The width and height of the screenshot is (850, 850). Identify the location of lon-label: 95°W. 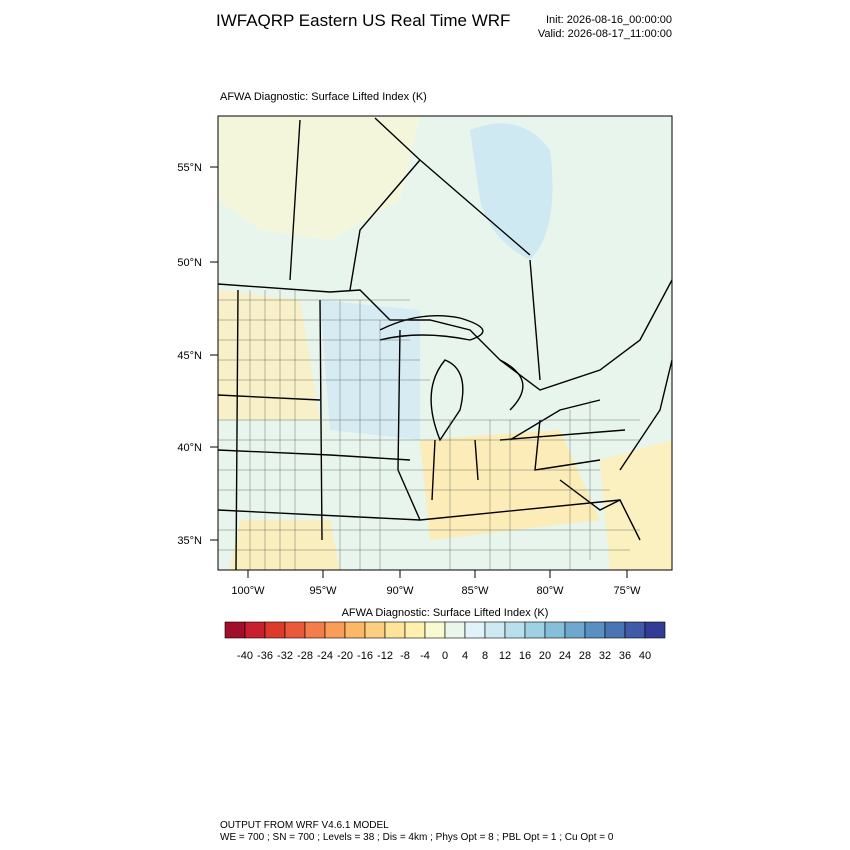
(323, 591).